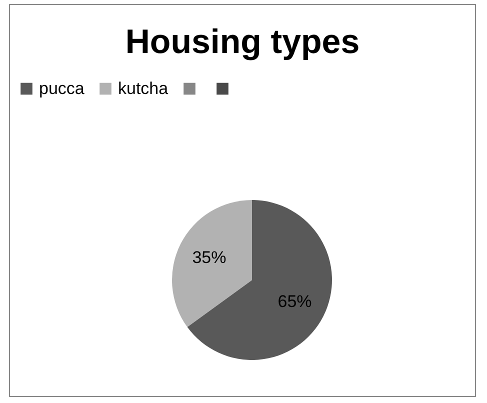 The height and width of the screenshot is (403, 487). What do you see at coordinates (209, 258) in the screenshot?
I see `data-label: 35%` at bounding box center [209, 258].